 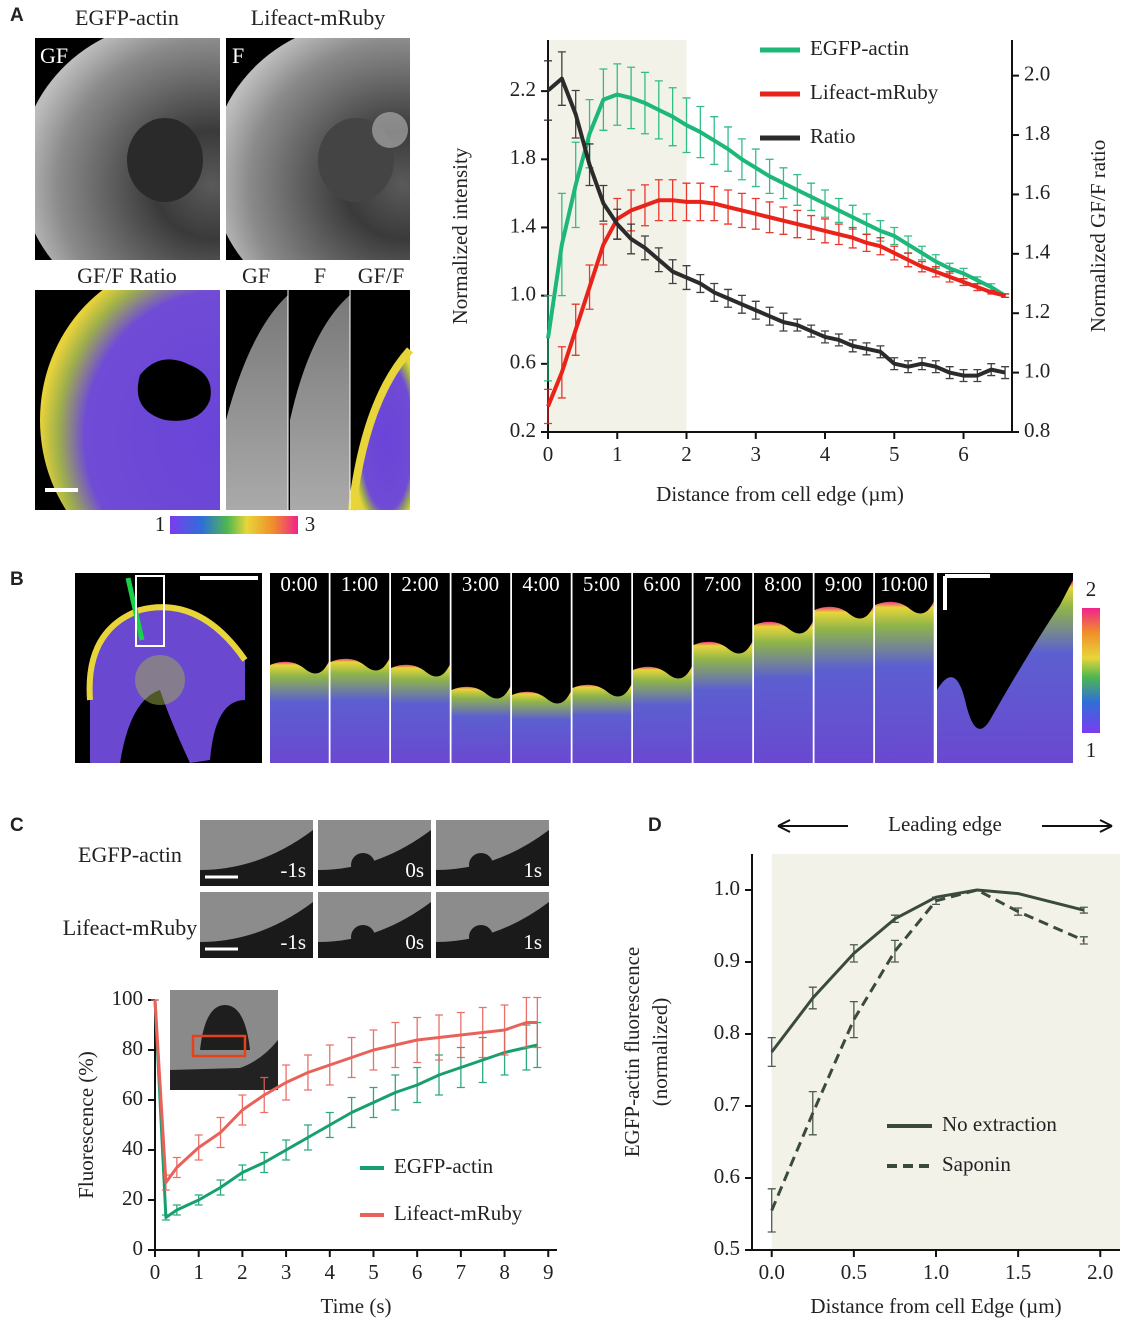 What do you see at coordinates (523, 157) in the screenshot?
I see `y-tick-label: 1.8` at bounding box center [523, 157].